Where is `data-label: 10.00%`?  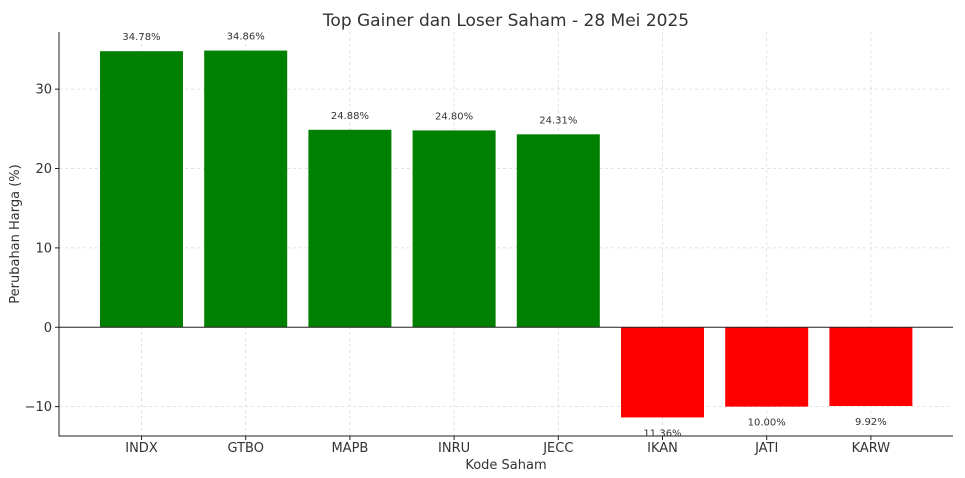
data-label: 10.00% is located at coordinates (767, 423).